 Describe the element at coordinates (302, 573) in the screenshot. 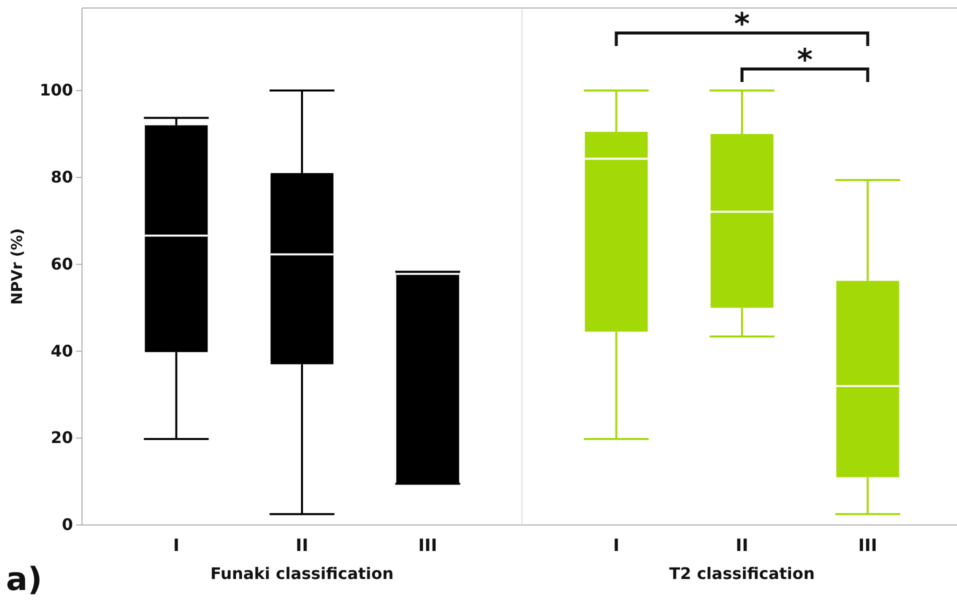

I see `x-axis-title: Funaki classification` at that location.